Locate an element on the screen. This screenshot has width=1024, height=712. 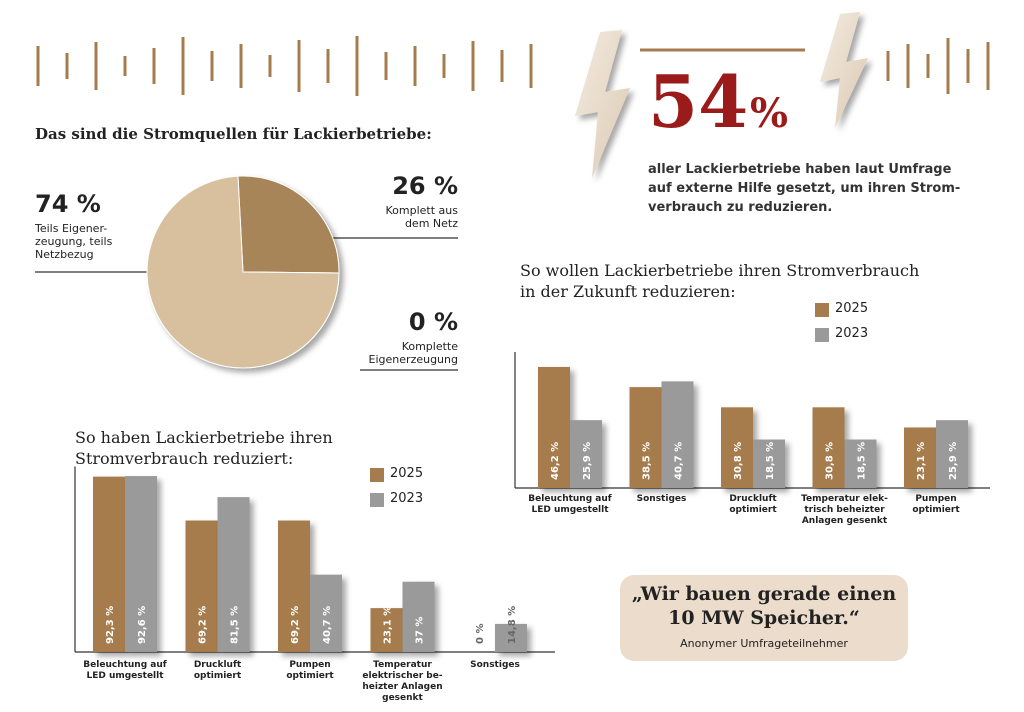
value-label: 74 % is located at coordinates (68, 204).